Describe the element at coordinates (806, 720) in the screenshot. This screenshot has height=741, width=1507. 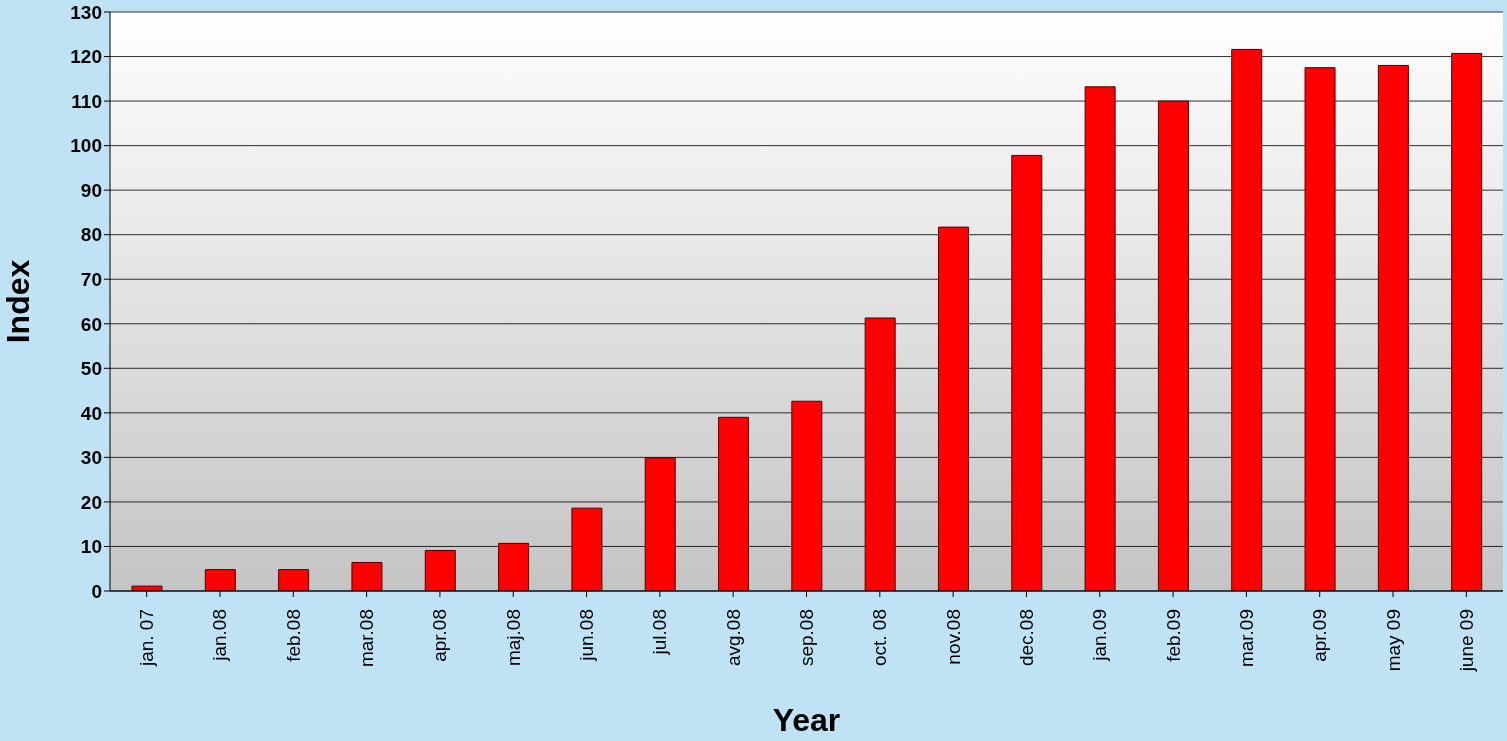
I see `x-axis-title: Year` at that location.